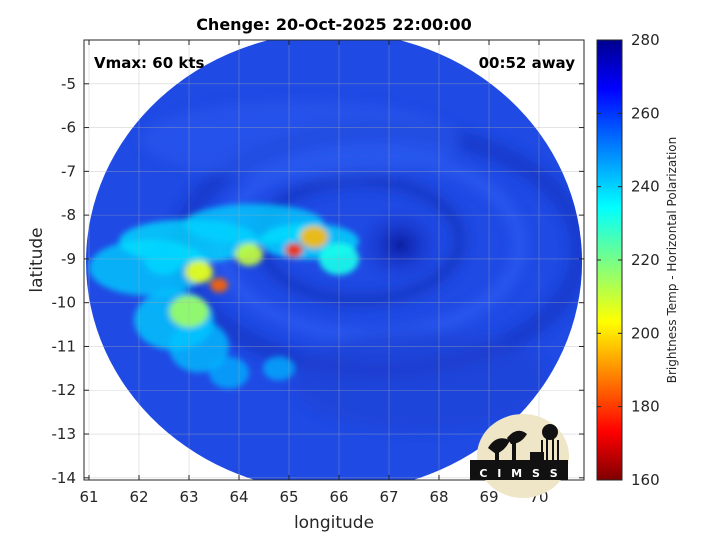  What do you see at coordinates (149, 63) in the screenshot?
I see `vmax-annotation: Vmax: 60 kts` at bounding box center [149, 63].